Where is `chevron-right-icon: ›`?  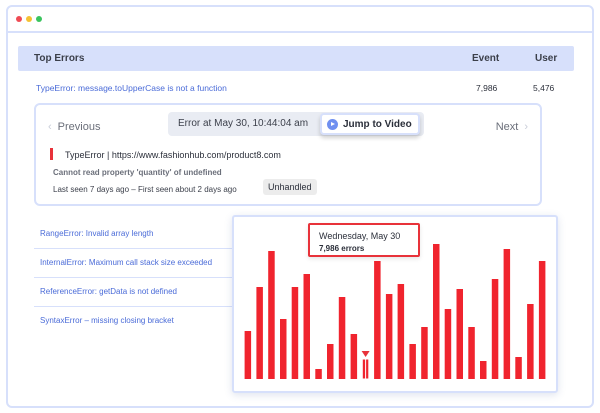
chevron-right-icon: › is located at coordinates (526, 127).